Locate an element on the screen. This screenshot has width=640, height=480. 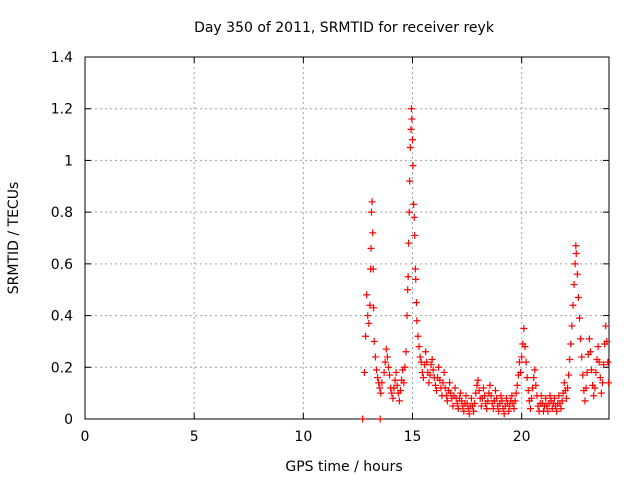
x-tick-label-0: 0 is located at coordinates (85, 437).